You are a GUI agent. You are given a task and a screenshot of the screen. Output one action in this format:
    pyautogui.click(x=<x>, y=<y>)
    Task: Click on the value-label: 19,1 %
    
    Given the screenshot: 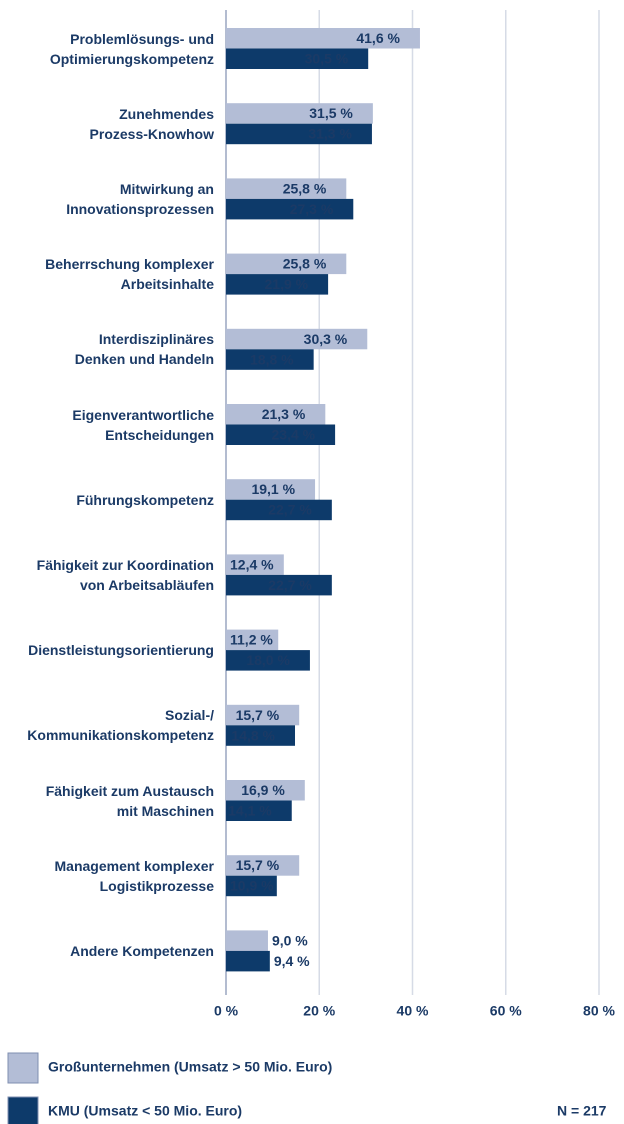 What is the action you would take?
    pyautogui.click(x=273, y=489)
    